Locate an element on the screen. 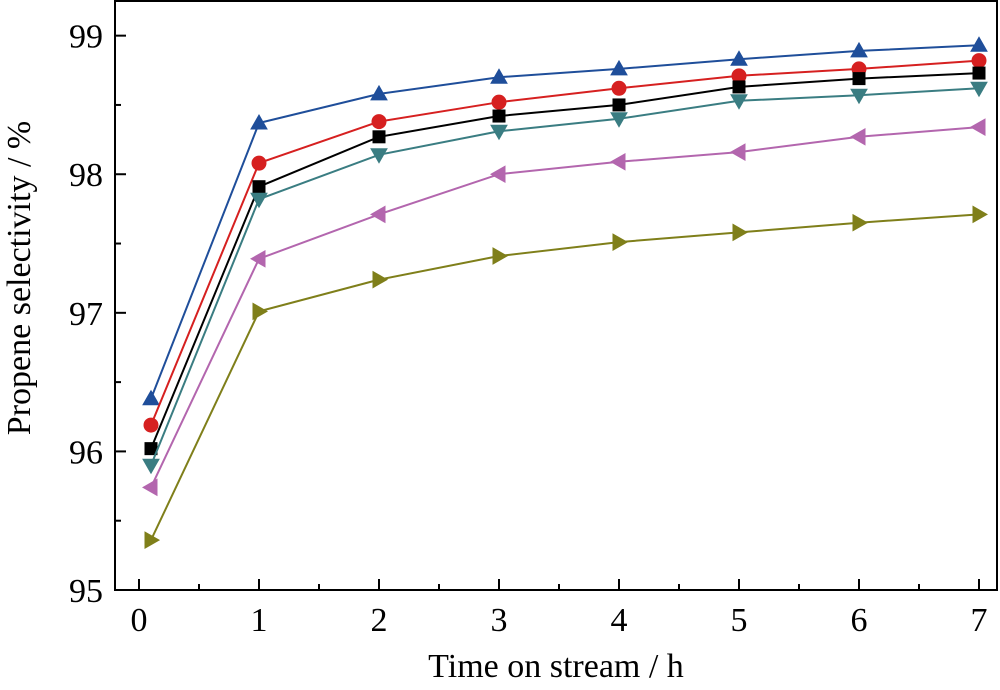 The image size is (1000, 690). y-tick-label-97: 97 is located at coordinates (86, 314).